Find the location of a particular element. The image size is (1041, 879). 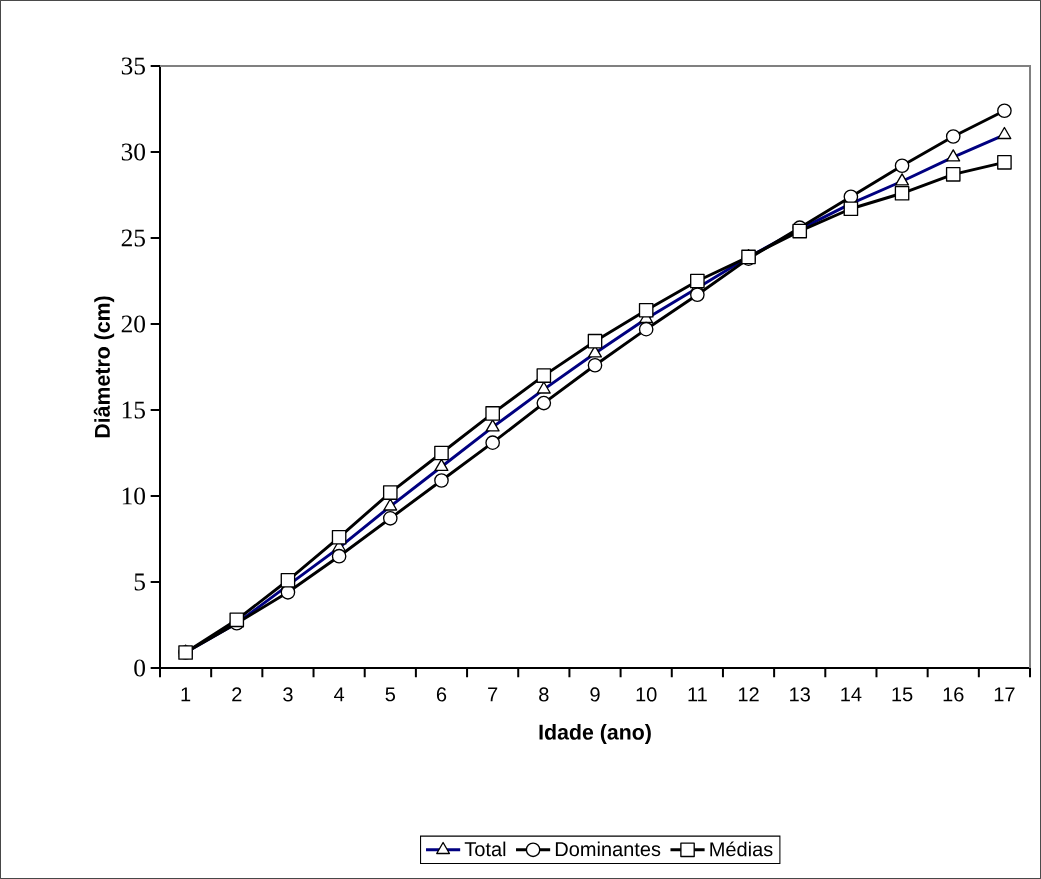

y-tick-label: 5 is located at coordinates (139, 582).